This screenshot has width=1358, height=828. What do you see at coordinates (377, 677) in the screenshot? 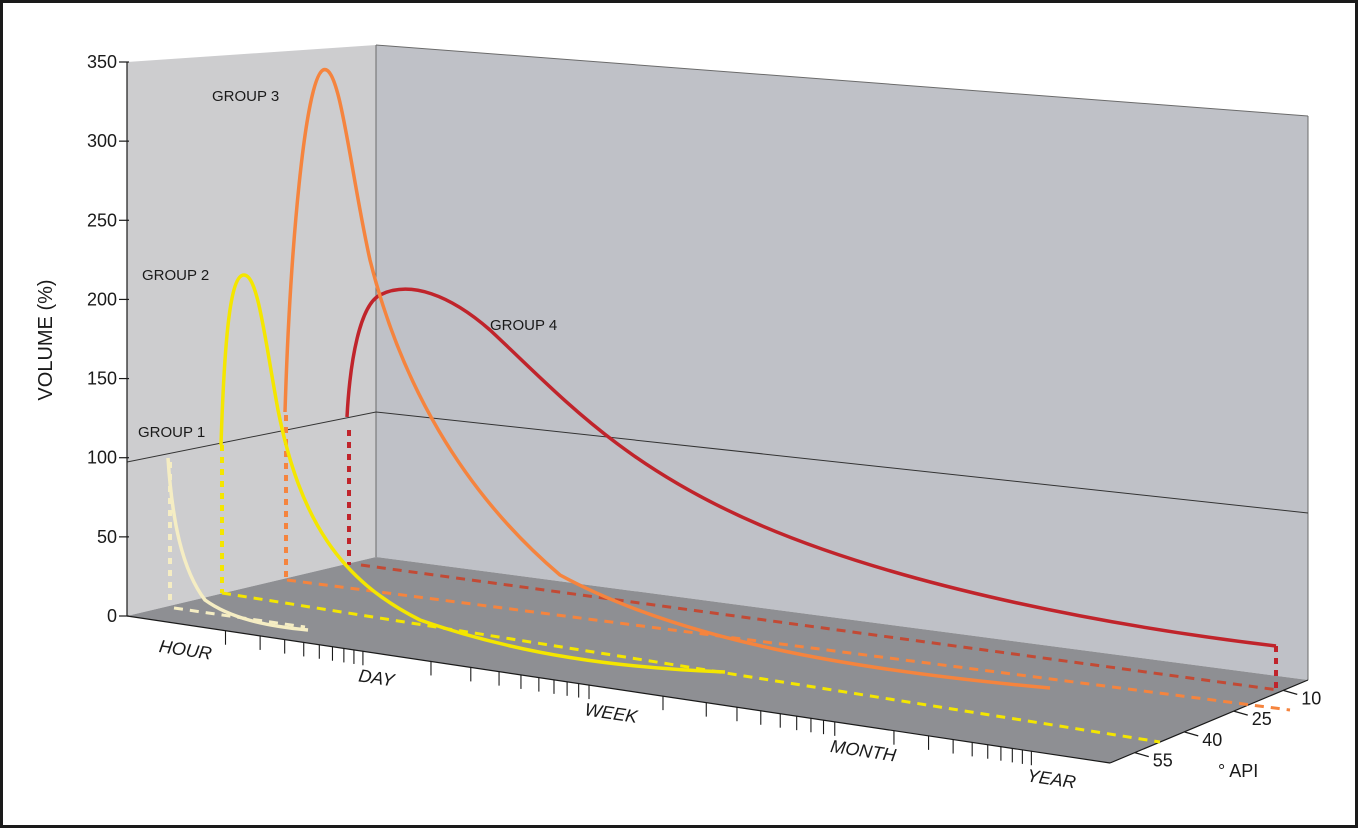
I see `x-category-label: DAY` at bounding box center [377, 677].